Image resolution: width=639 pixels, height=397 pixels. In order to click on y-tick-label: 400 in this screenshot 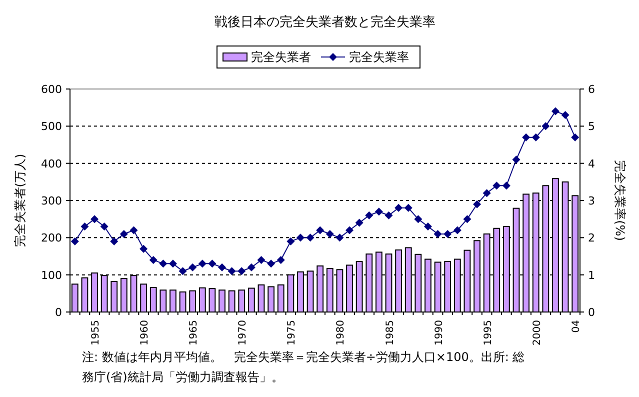, I will do `click(51, 163)`.